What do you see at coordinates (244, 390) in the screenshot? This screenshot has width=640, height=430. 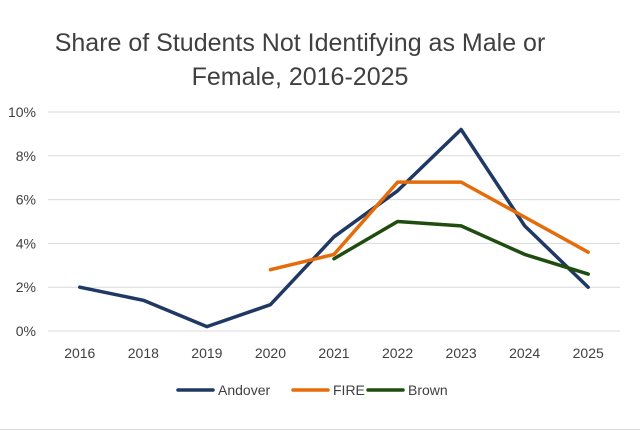 I see `legend-label-andover: Andover` at bounding box center [244, 390].